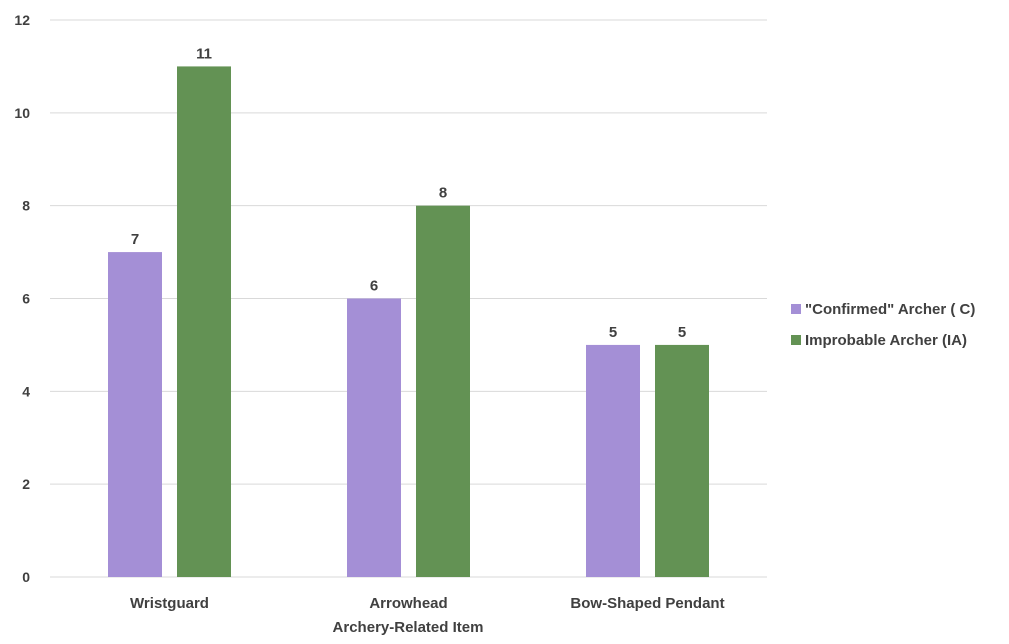 This screenshot has width=1009, height=644. I want to click on legend-item-series-1: "Confirmed" Archer ( C), so click(883, 309).